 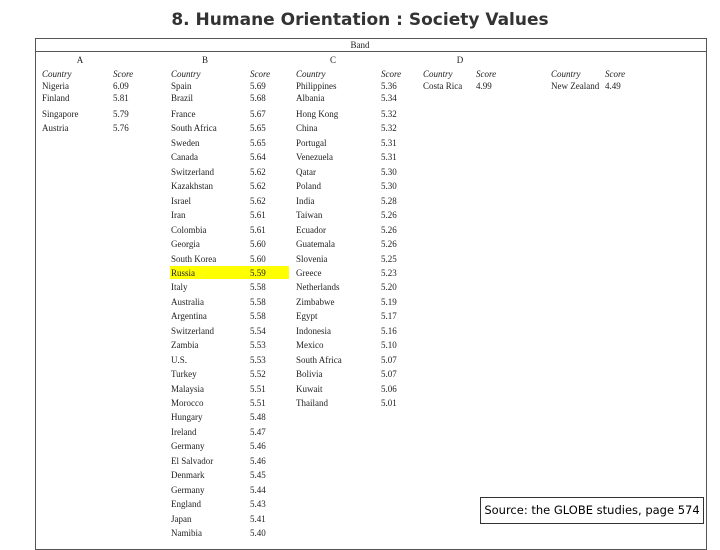 I want to click on score: 5.64, so click(x=258, y=157).